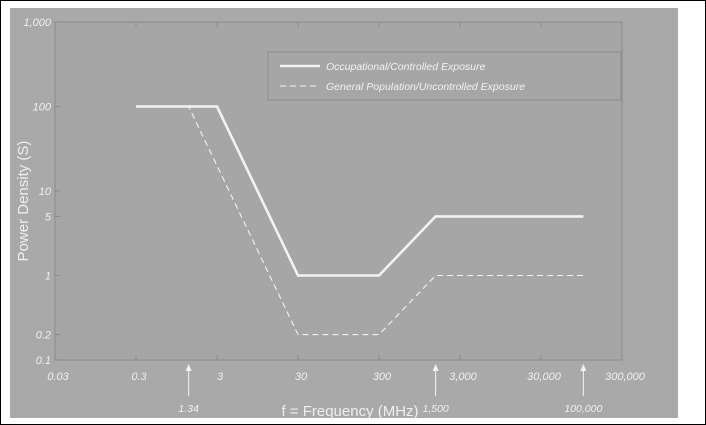 Image resolution: width=706 pixels, height=425 pixels. What do you see at coordinates (435, 409) in the screenshot?
I see `marker-label: 1,500` at bounding box center [435, 409].